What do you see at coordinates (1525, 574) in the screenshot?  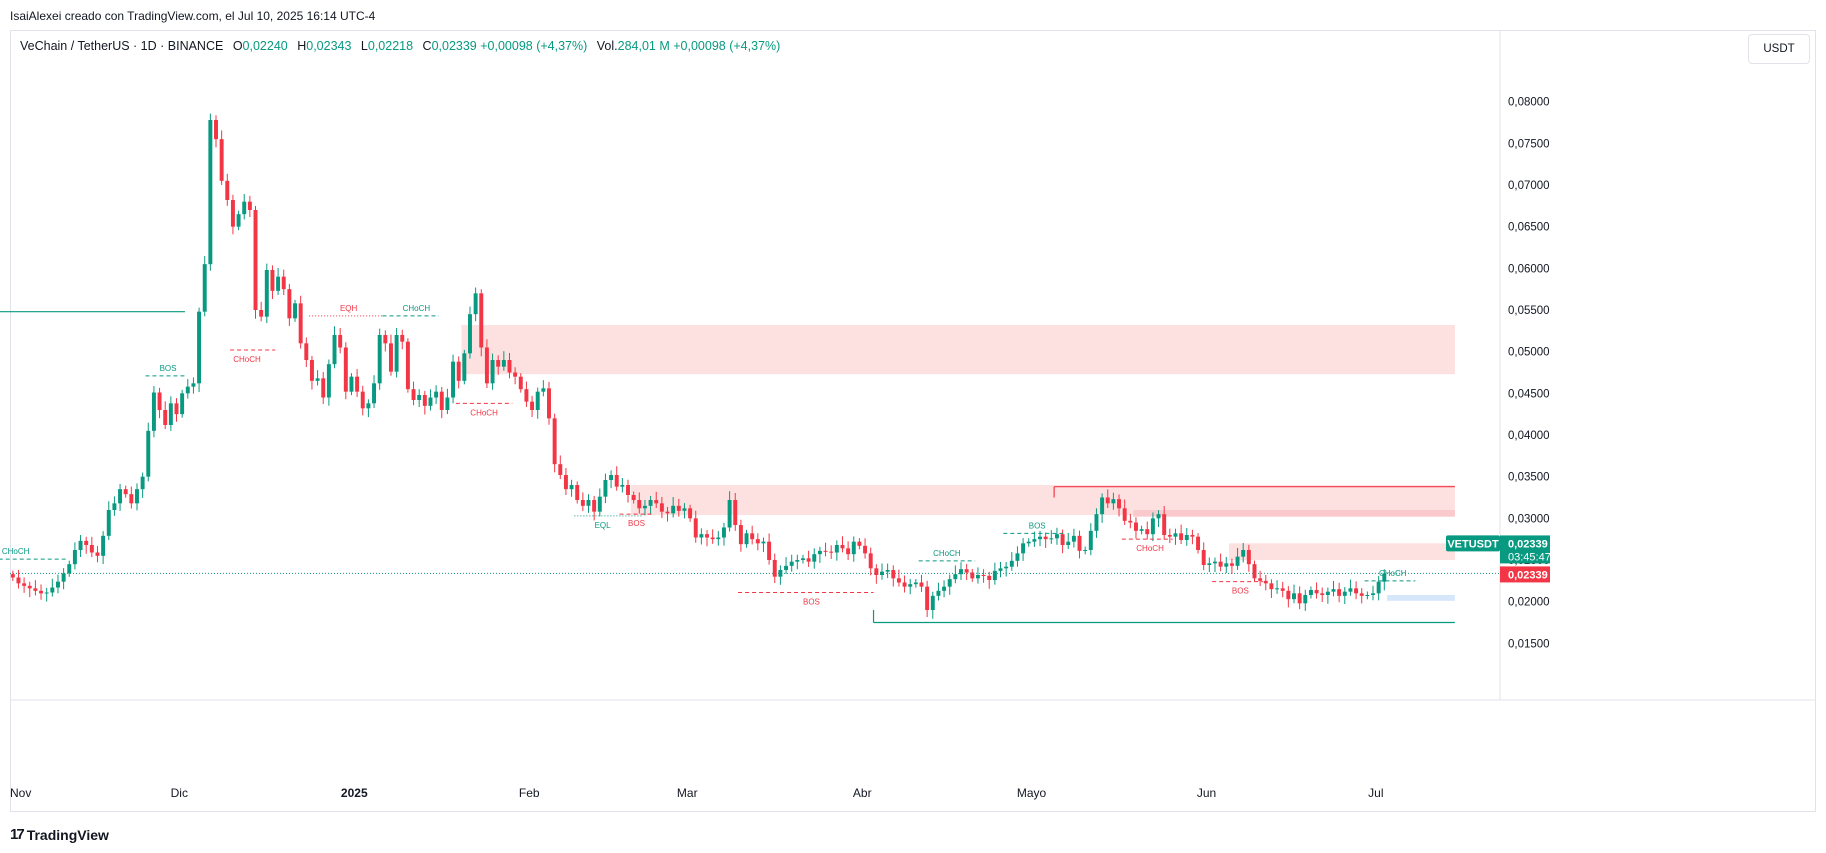 I see `red-price-tag-bg` at bounding box center [1525, 574].